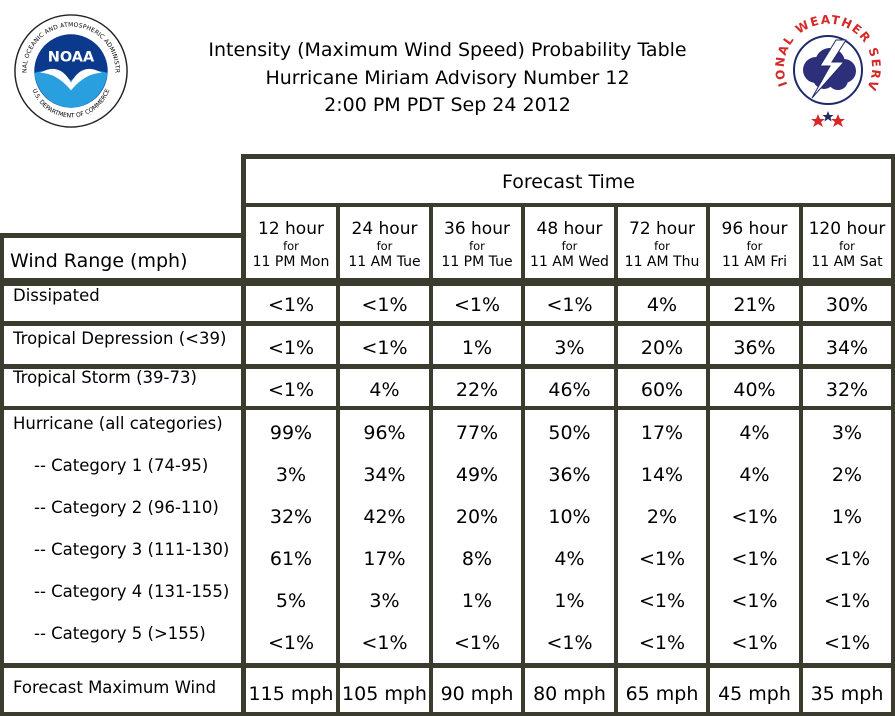  What do you see at coordinates (662, 694) in the screenshot?
I see `max-wind-value: 65 mph` at bounding box center [662, 694].